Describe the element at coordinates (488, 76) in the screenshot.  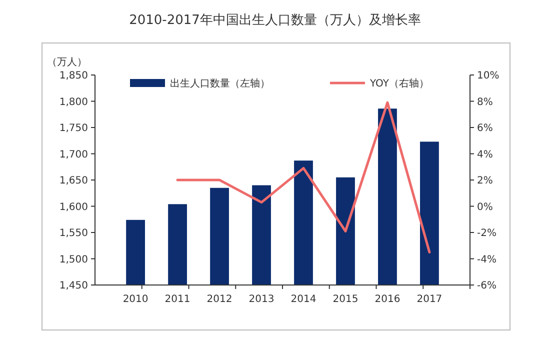
I see `y2-tick-label: 10%` at that location.